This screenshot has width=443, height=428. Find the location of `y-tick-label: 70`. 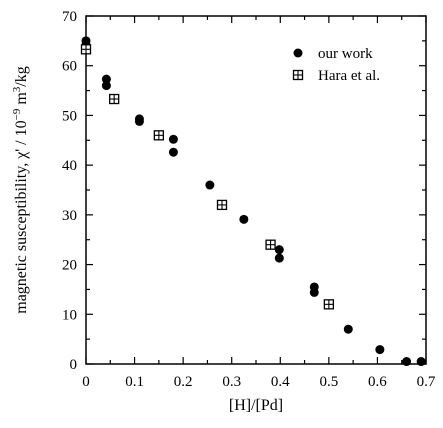

y-tick-label: 70 is located at coordinates (69, 17).